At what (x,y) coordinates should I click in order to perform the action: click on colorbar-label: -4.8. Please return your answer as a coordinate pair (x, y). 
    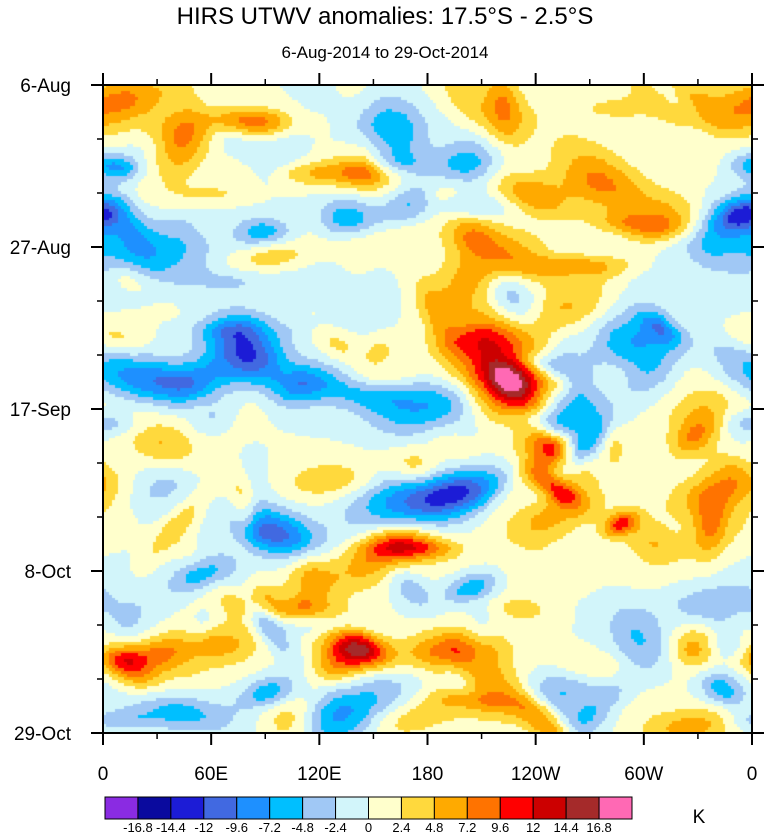
    Looking at the image, I should click on (302, 827).